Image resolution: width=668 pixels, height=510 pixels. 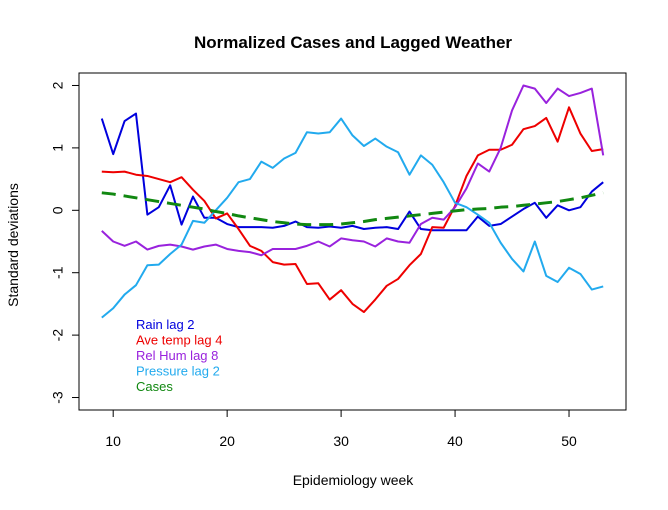 What do you see at coordinates (58, 397) in the screenshot?
I see `y-tick-label: -3` at bounding box center [58, 397].